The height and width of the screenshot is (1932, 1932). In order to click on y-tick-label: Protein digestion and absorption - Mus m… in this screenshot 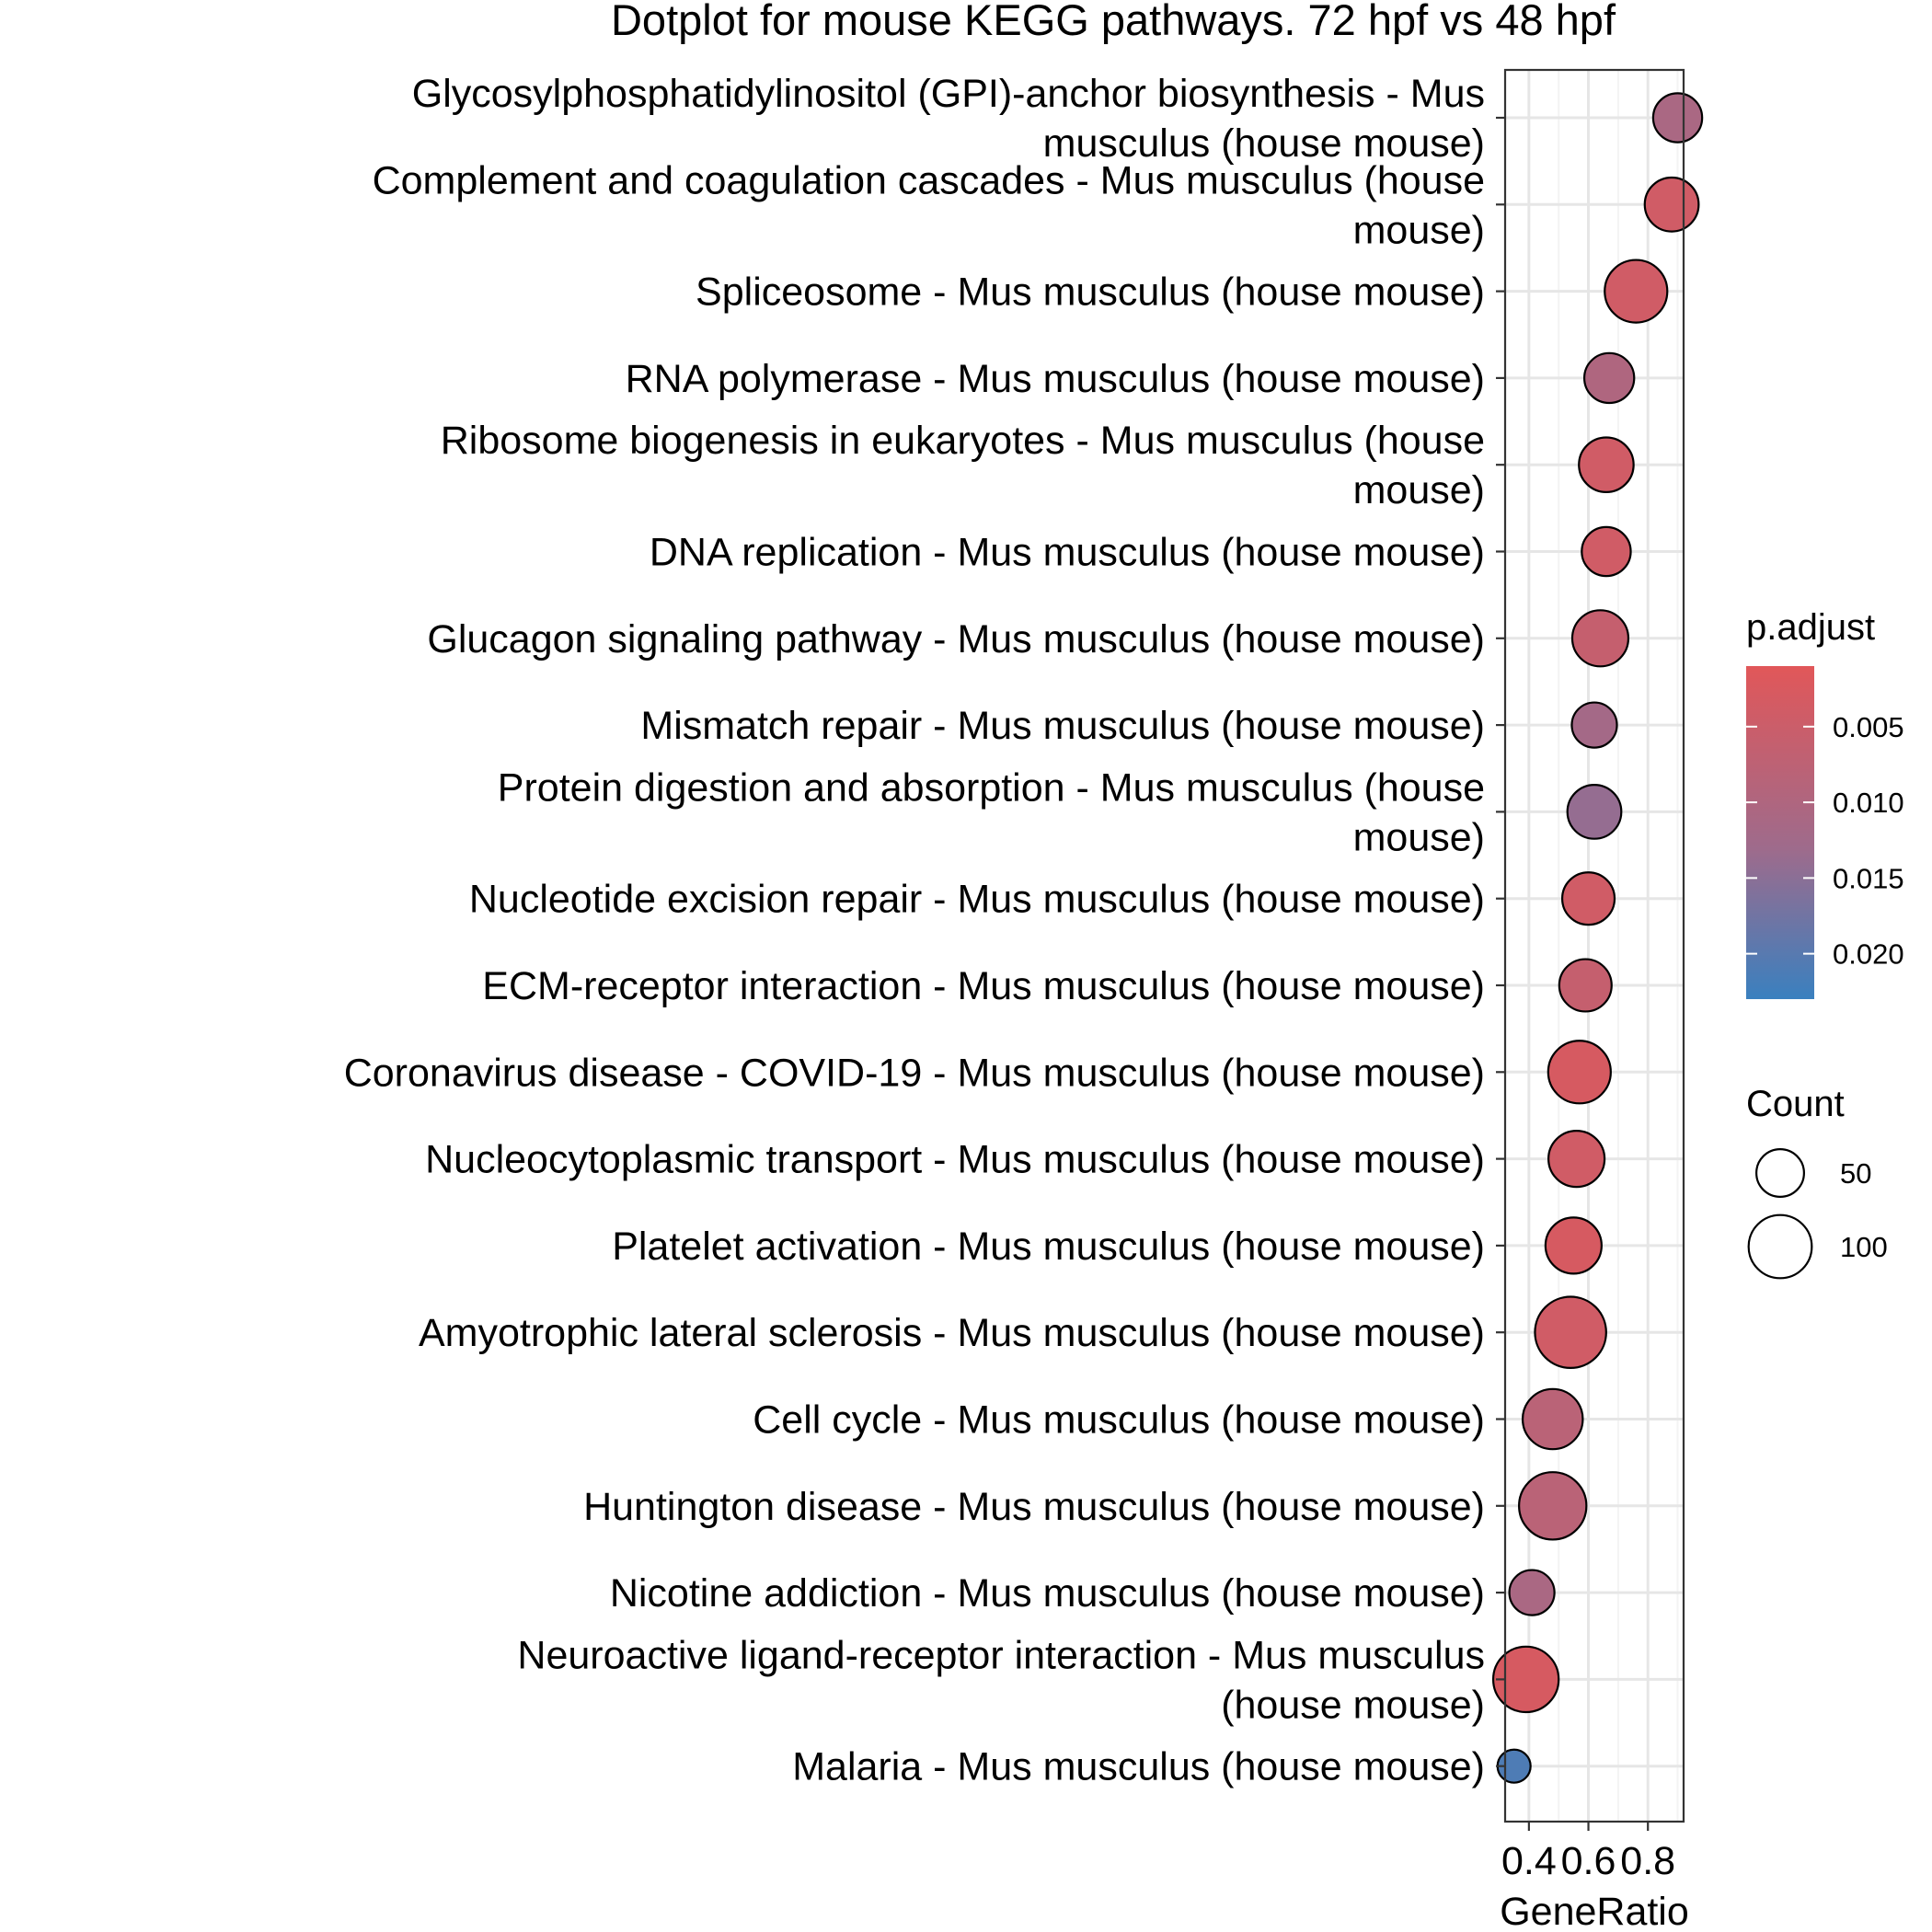, I will do `click(991, 787)`.